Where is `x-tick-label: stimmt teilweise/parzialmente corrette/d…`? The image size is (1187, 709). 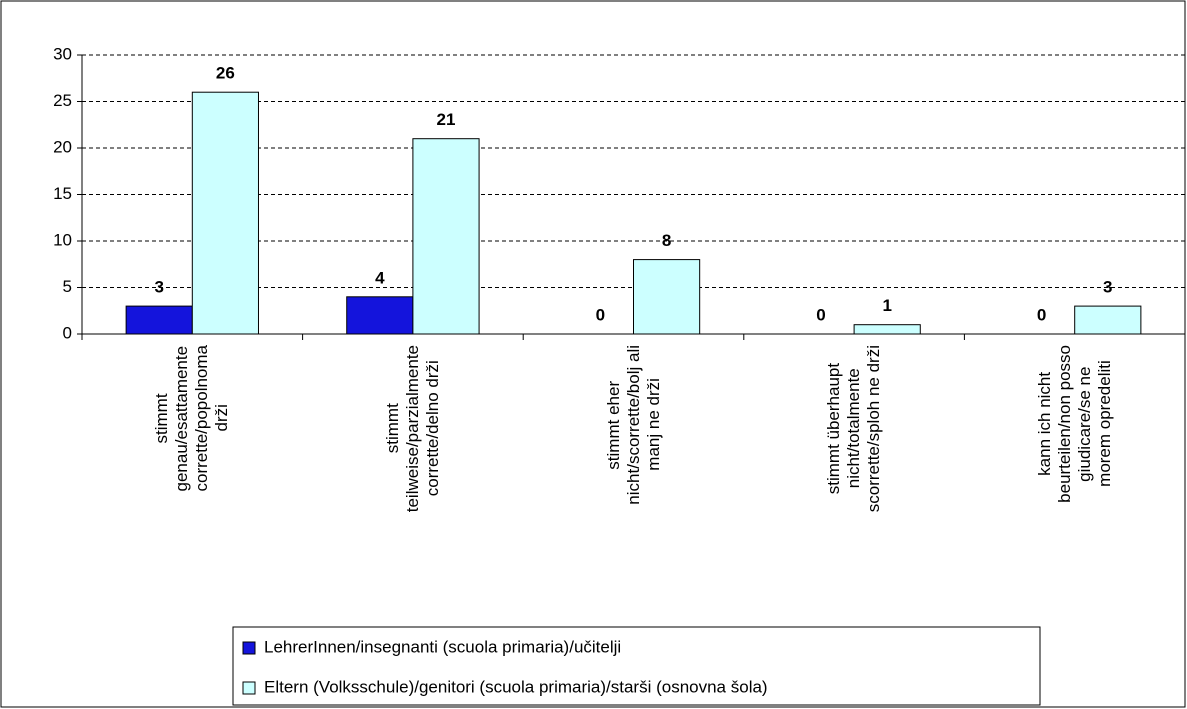 x-tick-label: stimmt teilweise/parzialmente corrette/d… is located at coordinates (412, 429).